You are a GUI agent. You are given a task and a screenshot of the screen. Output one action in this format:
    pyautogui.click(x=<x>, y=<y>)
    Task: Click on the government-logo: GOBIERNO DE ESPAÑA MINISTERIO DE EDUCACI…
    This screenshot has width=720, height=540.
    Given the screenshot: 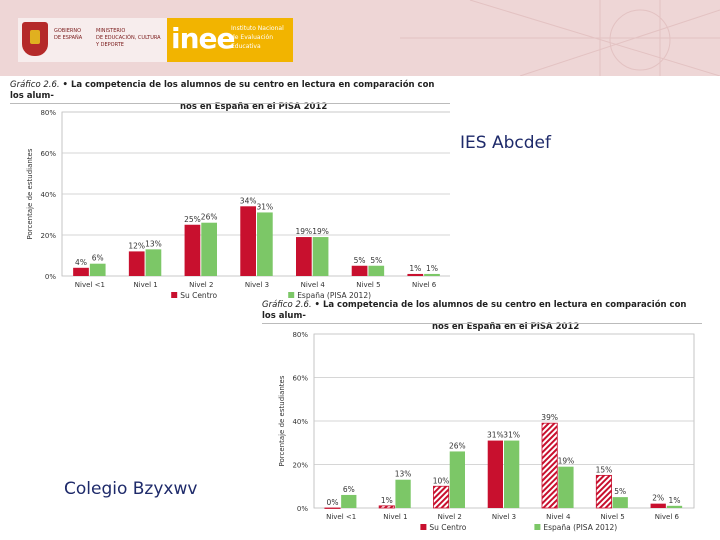 What is the action you would take?
    pyautogui.click(x=93, y=40)
    